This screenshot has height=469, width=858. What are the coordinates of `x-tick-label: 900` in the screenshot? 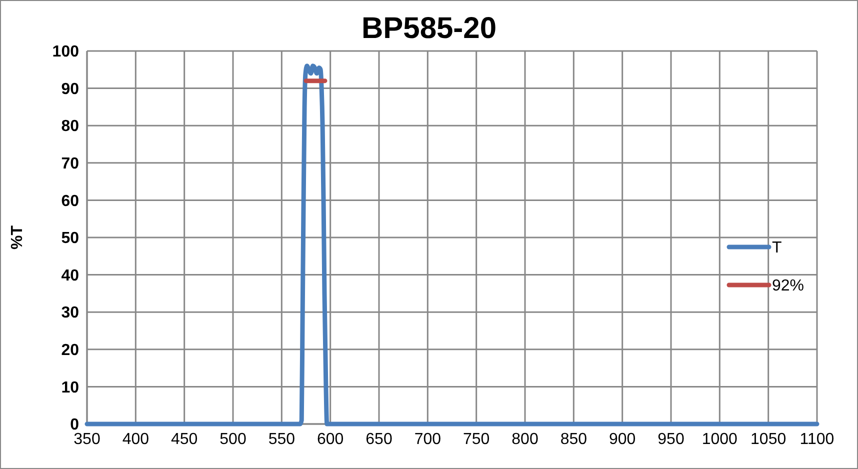 It's located at (622, 439).